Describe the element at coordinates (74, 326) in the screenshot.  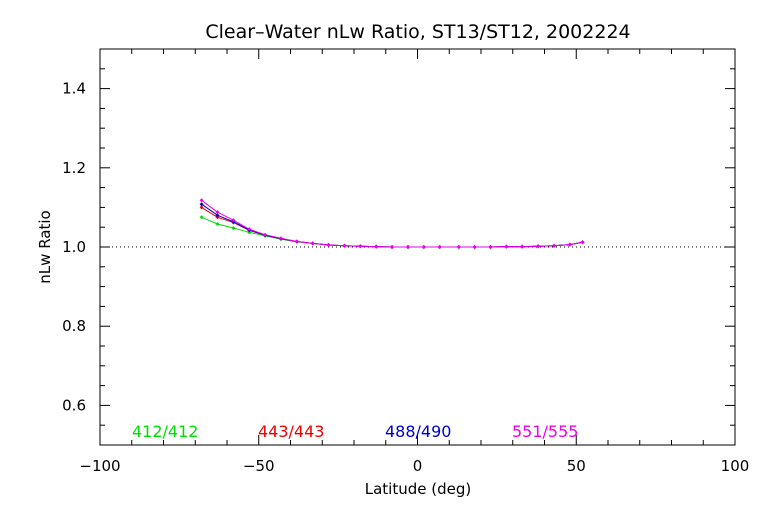
I see `y-tick-label: 0.8` at that location.